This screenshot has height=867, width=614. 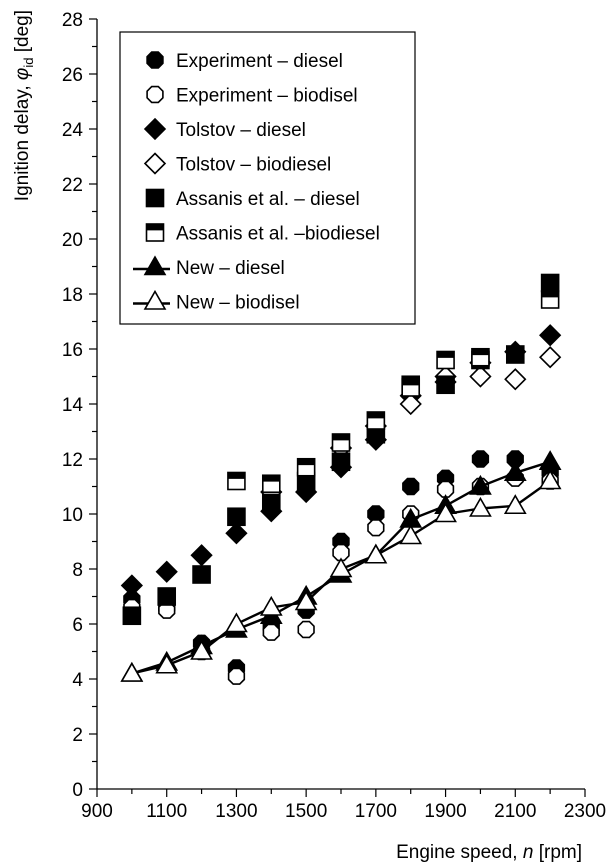 I want to click on legend-label: Assanis et al. – diesel, so click(x=268, y=199).